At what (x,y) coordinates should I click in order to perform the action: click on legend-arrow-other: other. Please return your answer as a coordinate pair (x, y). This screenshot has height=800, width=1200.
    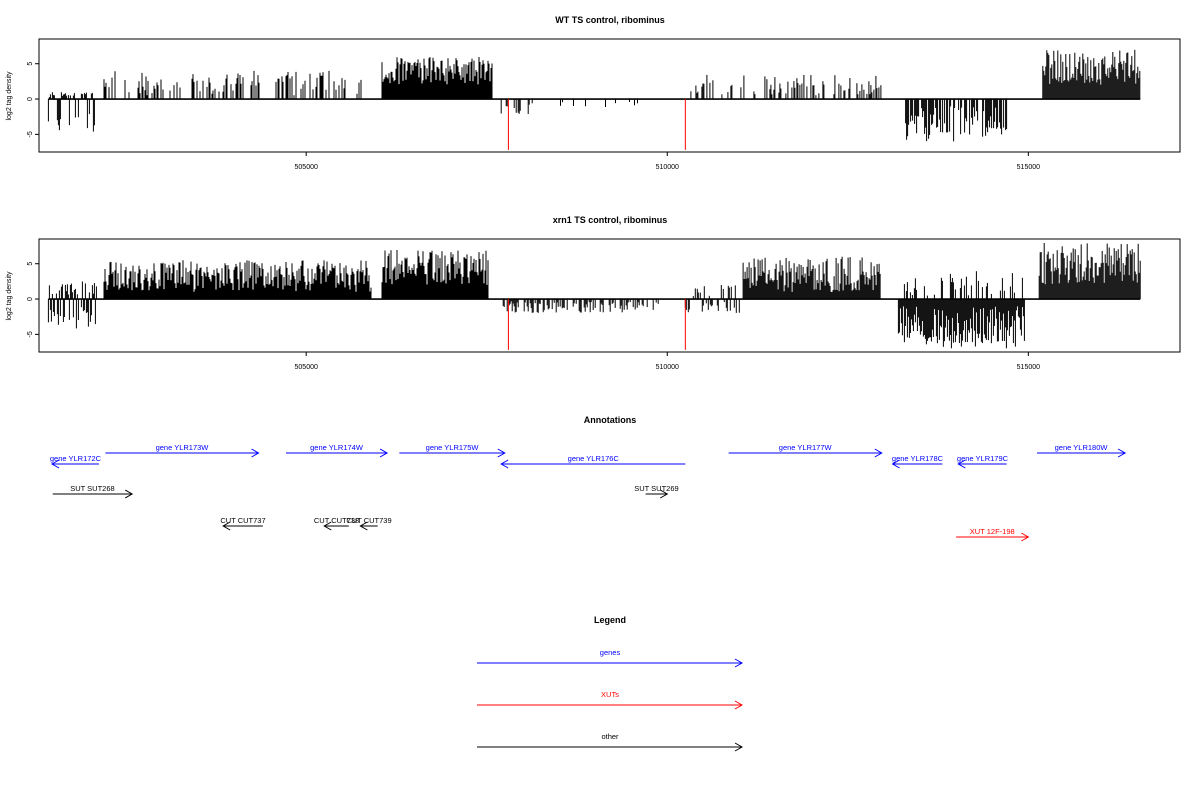
    Looking at the image, I should click on (610, 742).